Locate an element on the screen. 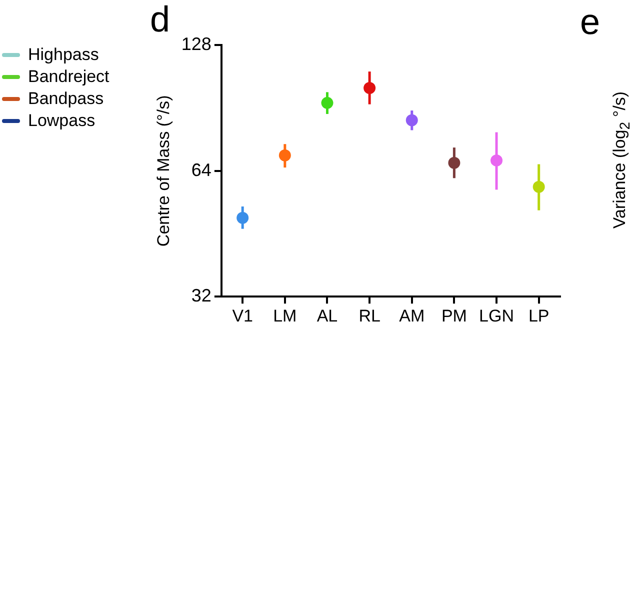 This screenshot has width=641, height=602. x-tick-label: LM is located at coordinates (285, 316).